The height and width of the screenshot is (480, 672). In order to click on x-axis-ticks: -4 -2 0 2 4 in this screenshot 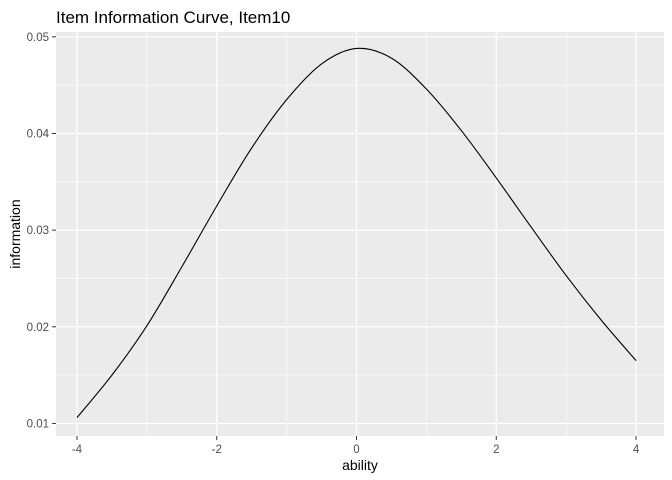, I will do `click(356, 446)`.